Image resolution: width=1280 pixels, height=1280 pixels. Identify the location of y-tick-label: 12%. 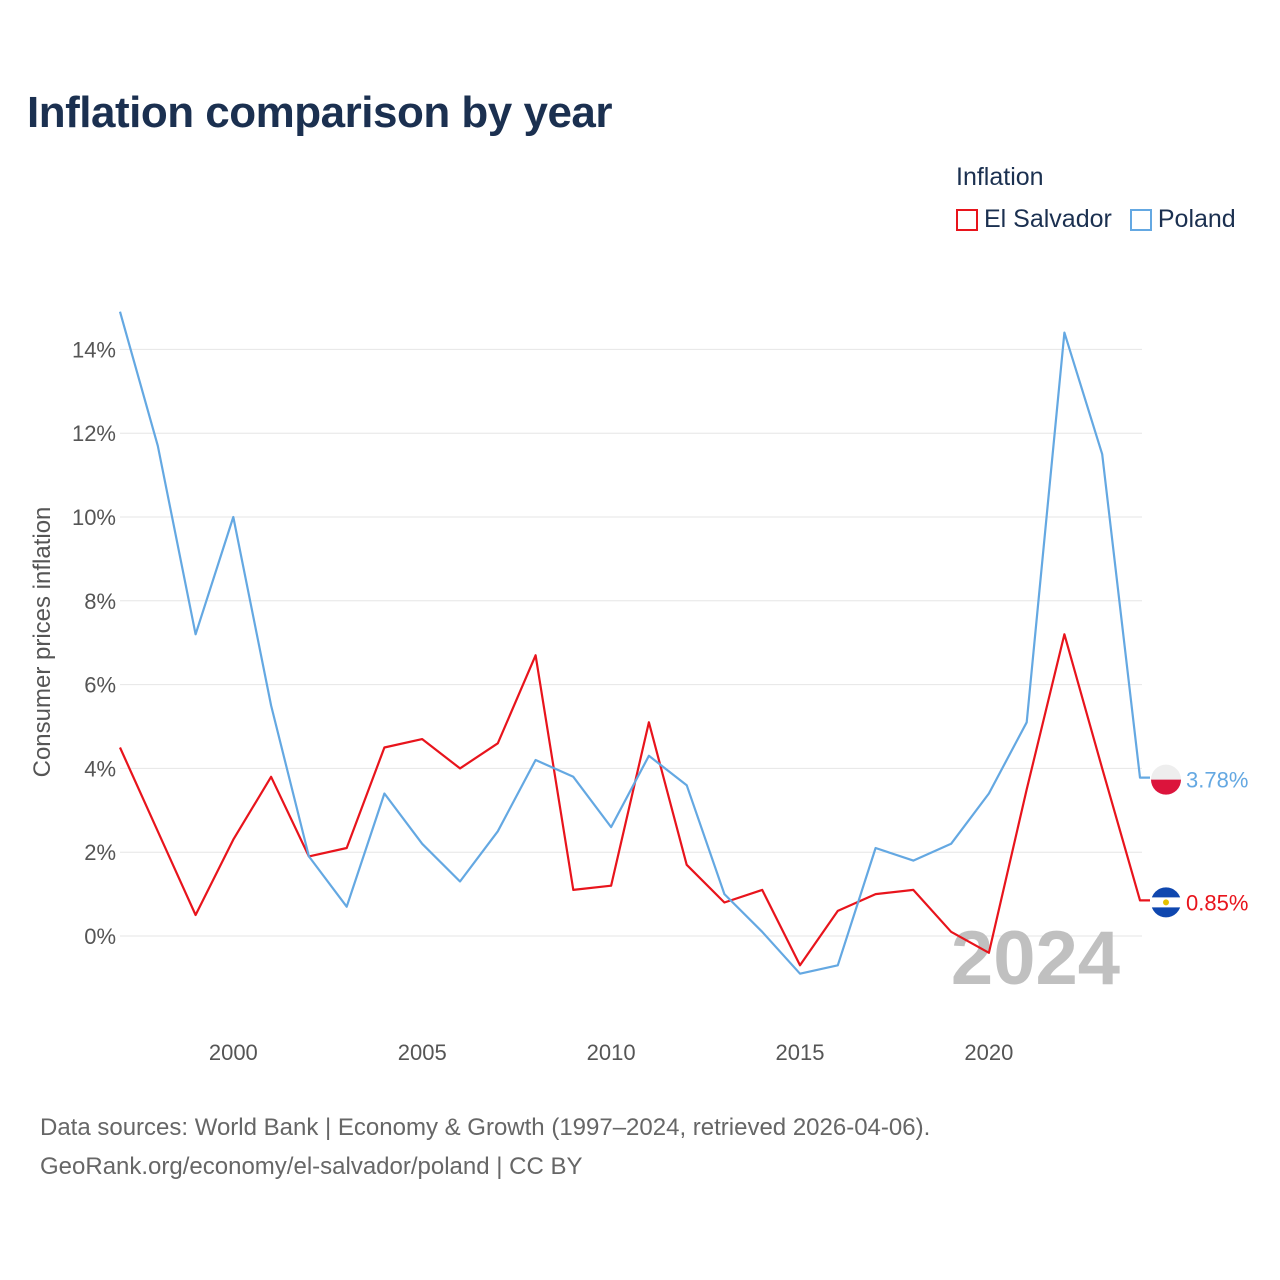
(94, 433).